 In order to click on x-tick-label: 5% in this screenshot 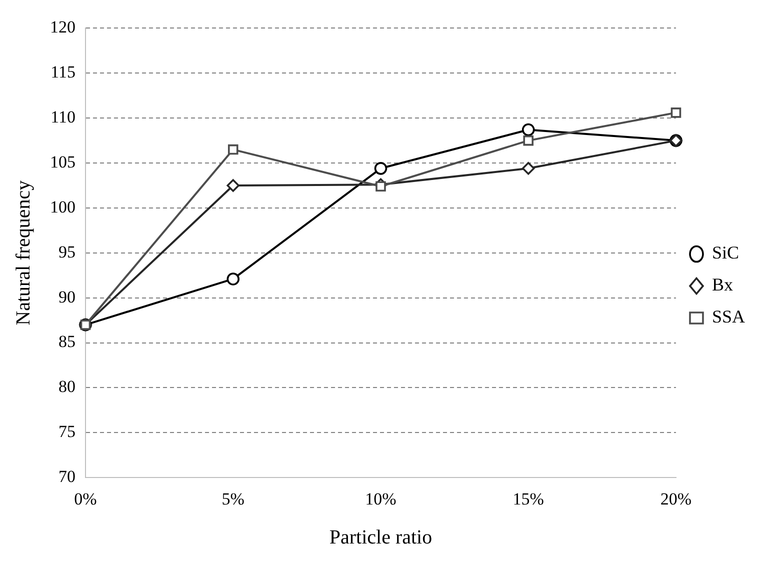, I will do `click(233, 498)`.